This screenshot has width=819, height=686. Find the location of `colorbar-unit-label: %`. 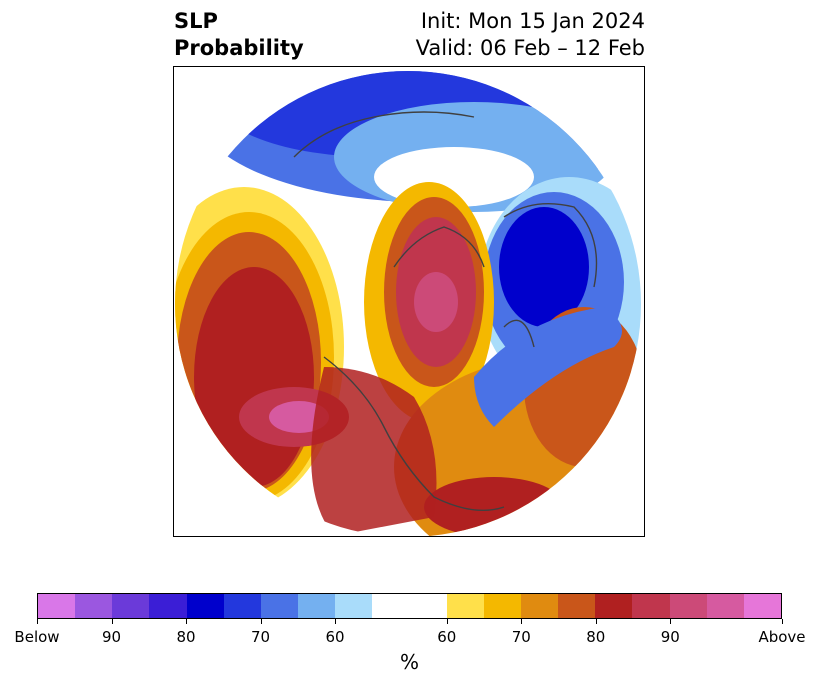

colorbar-unit-label: % is located at coordinates (409, 662).